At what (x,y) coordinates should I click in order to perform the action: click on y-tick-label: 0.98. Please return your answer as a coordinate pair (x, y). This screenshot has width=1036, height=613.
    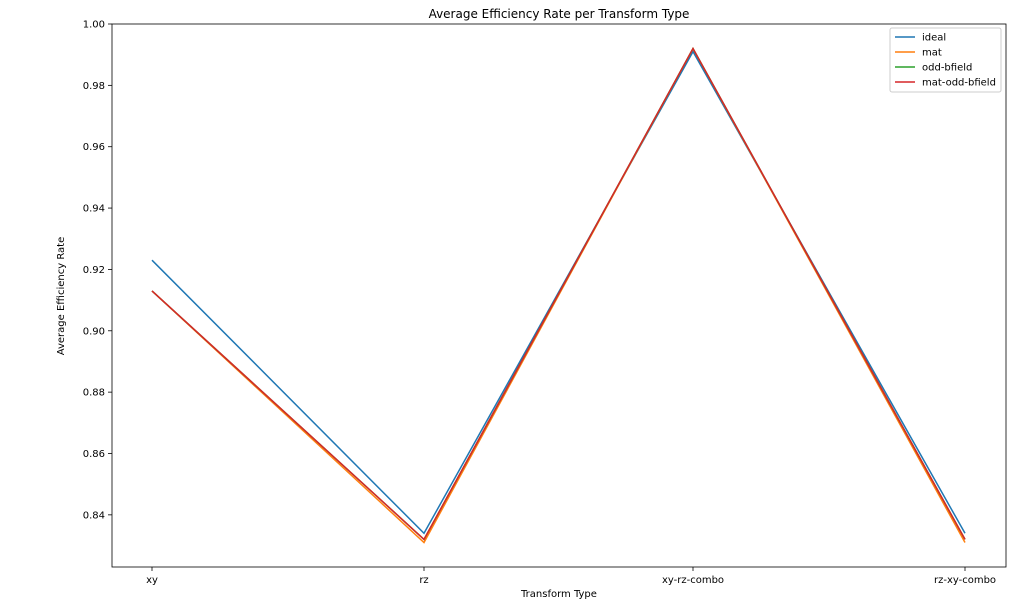
    Looking at the image, I should click on (94, 86).